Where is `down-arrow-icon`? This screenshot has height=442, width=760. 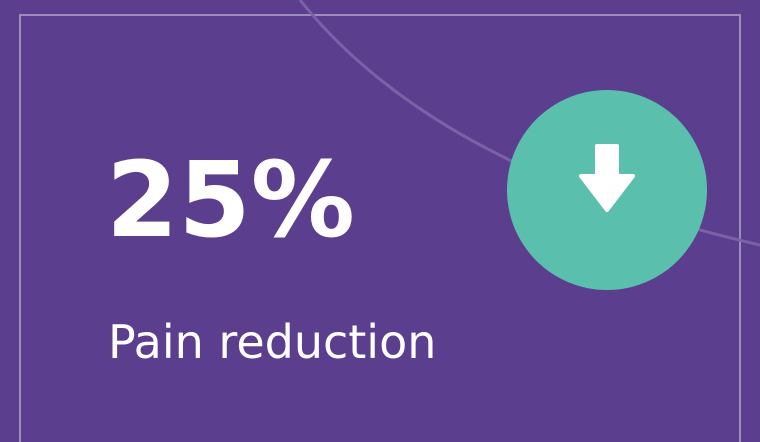
down-arrow-icon is located at coordinates (607, 178).